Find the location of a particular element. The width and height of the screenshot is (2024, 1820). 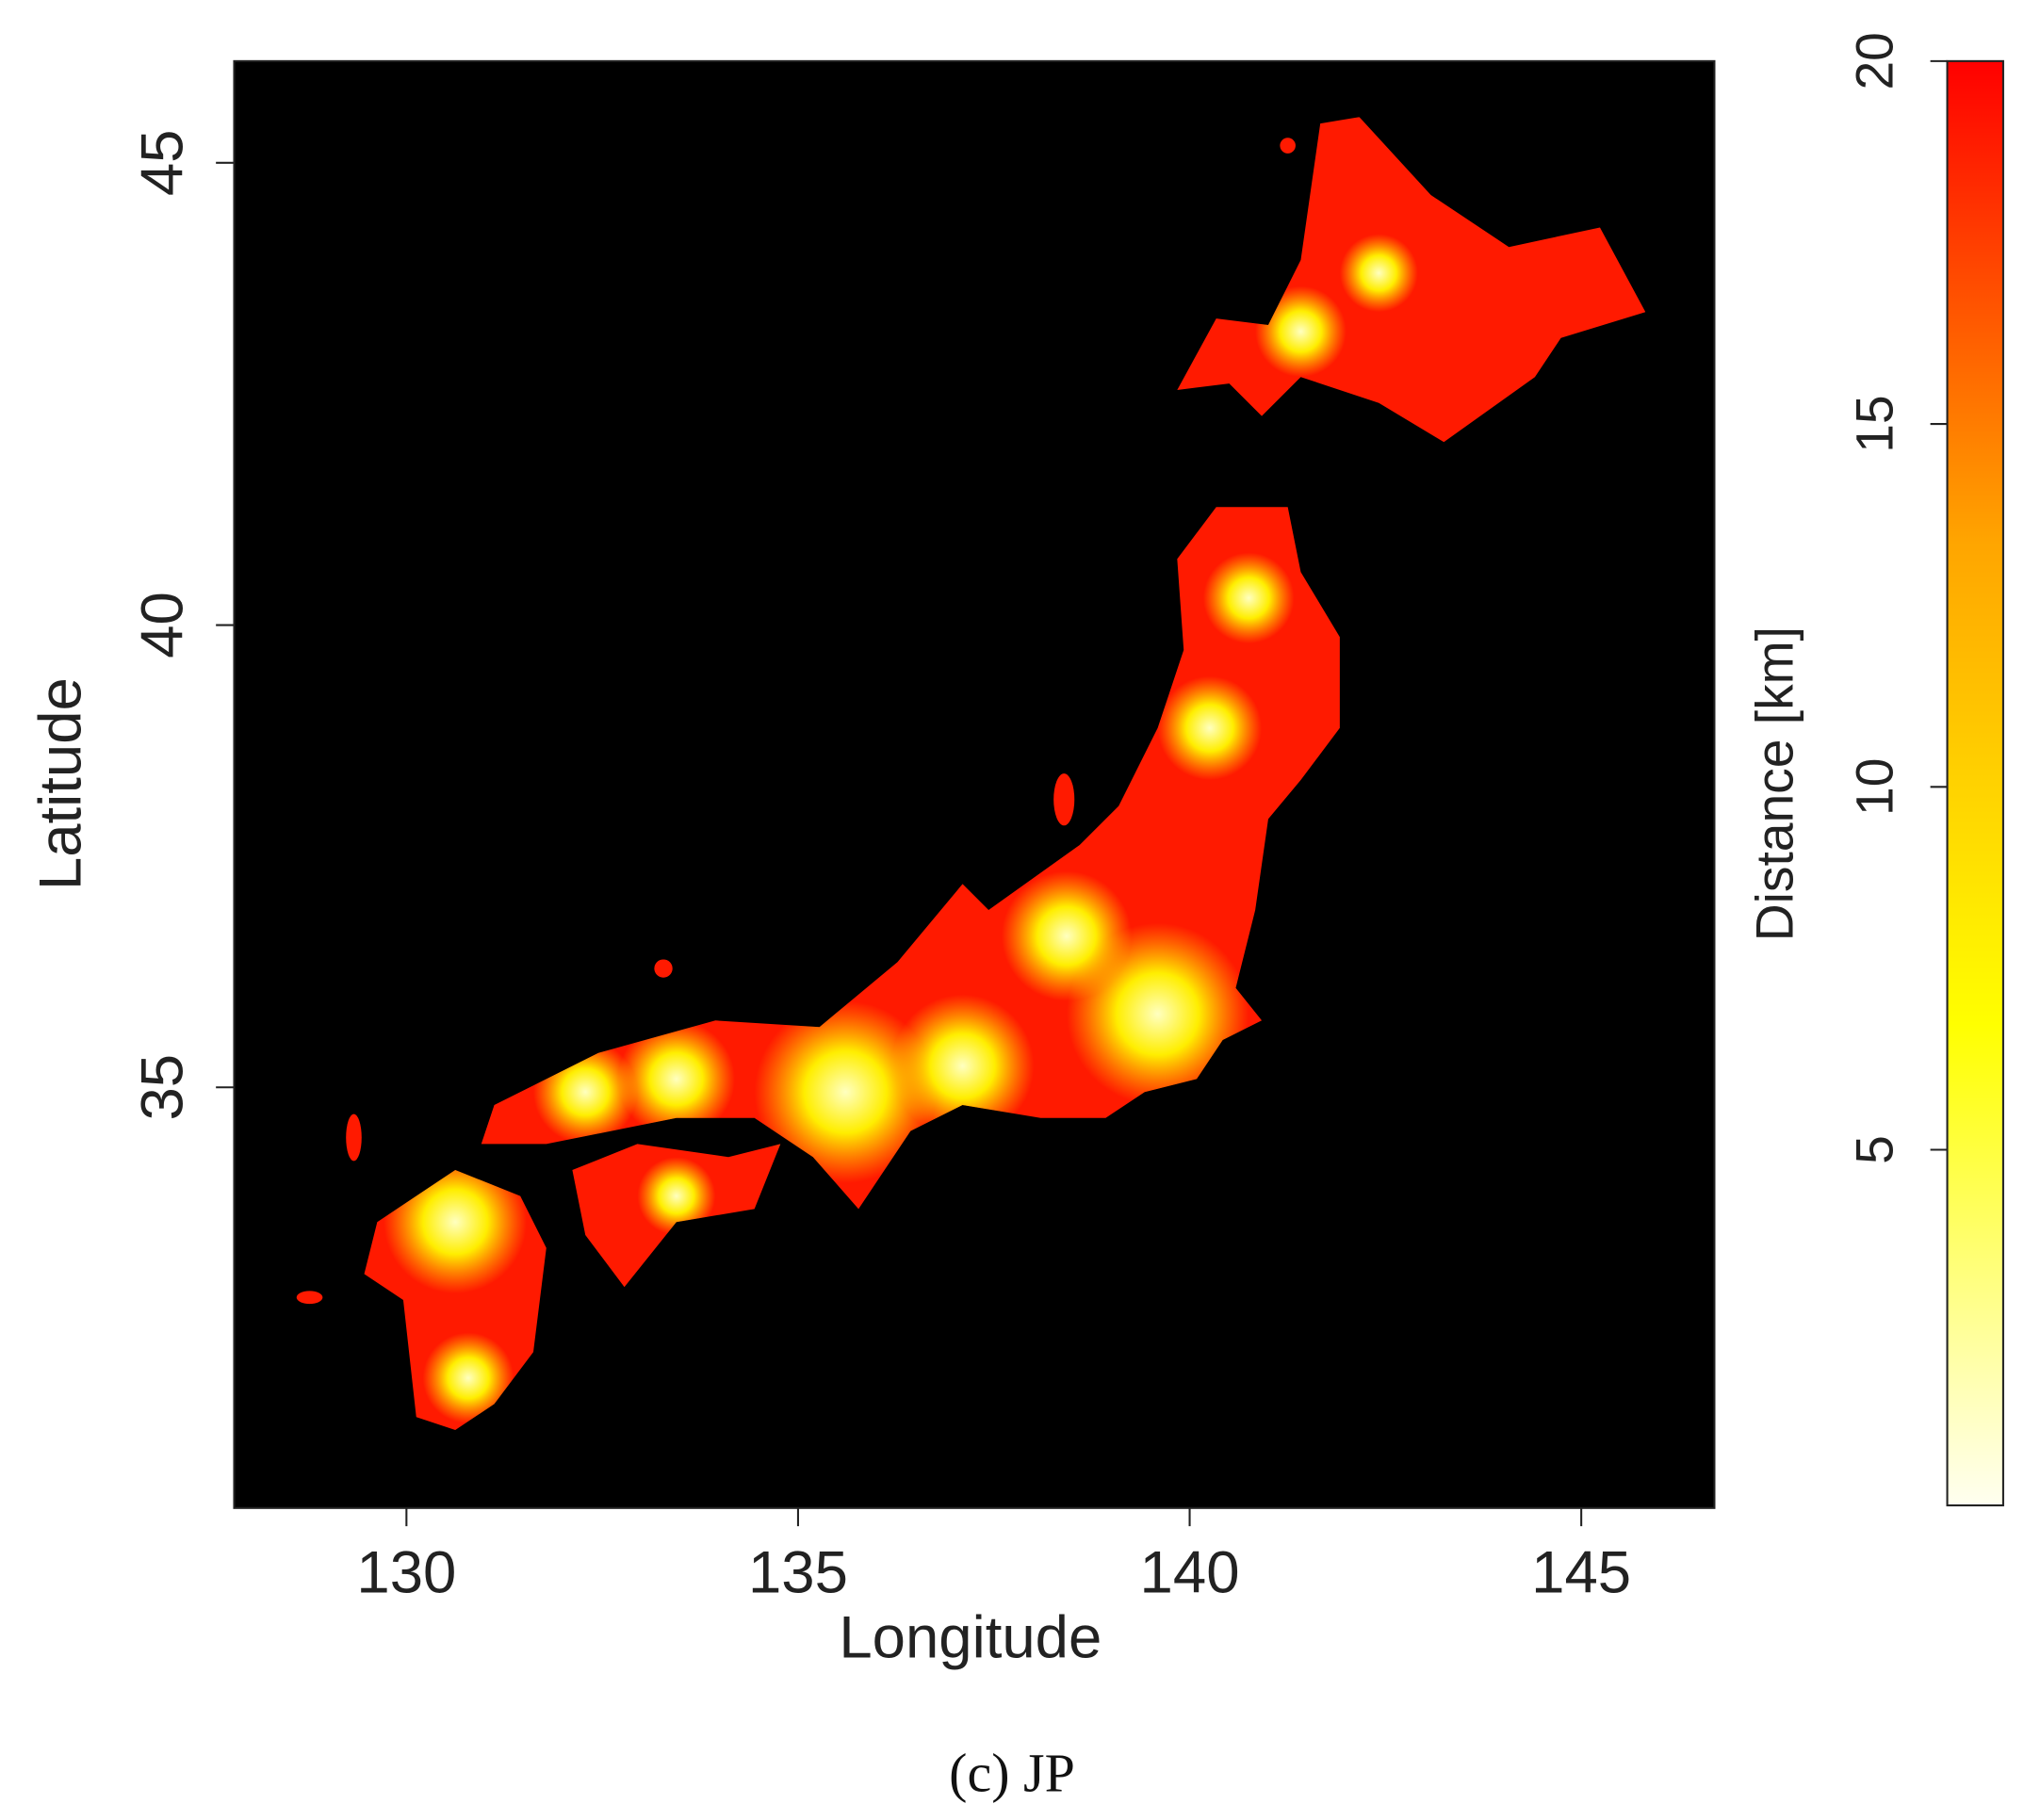

colorbar-label: Distance [km] is located at coordinates (1775, 783).